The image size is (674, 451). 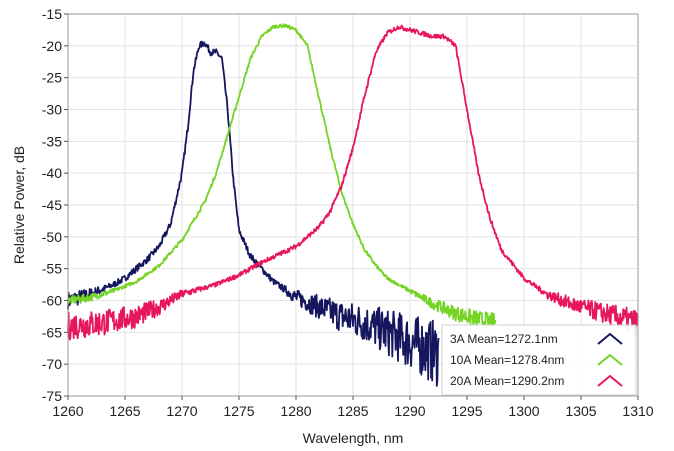 I want to click on legend-label: 3A Mean=1272.1nm, so click(x=504, y=339).